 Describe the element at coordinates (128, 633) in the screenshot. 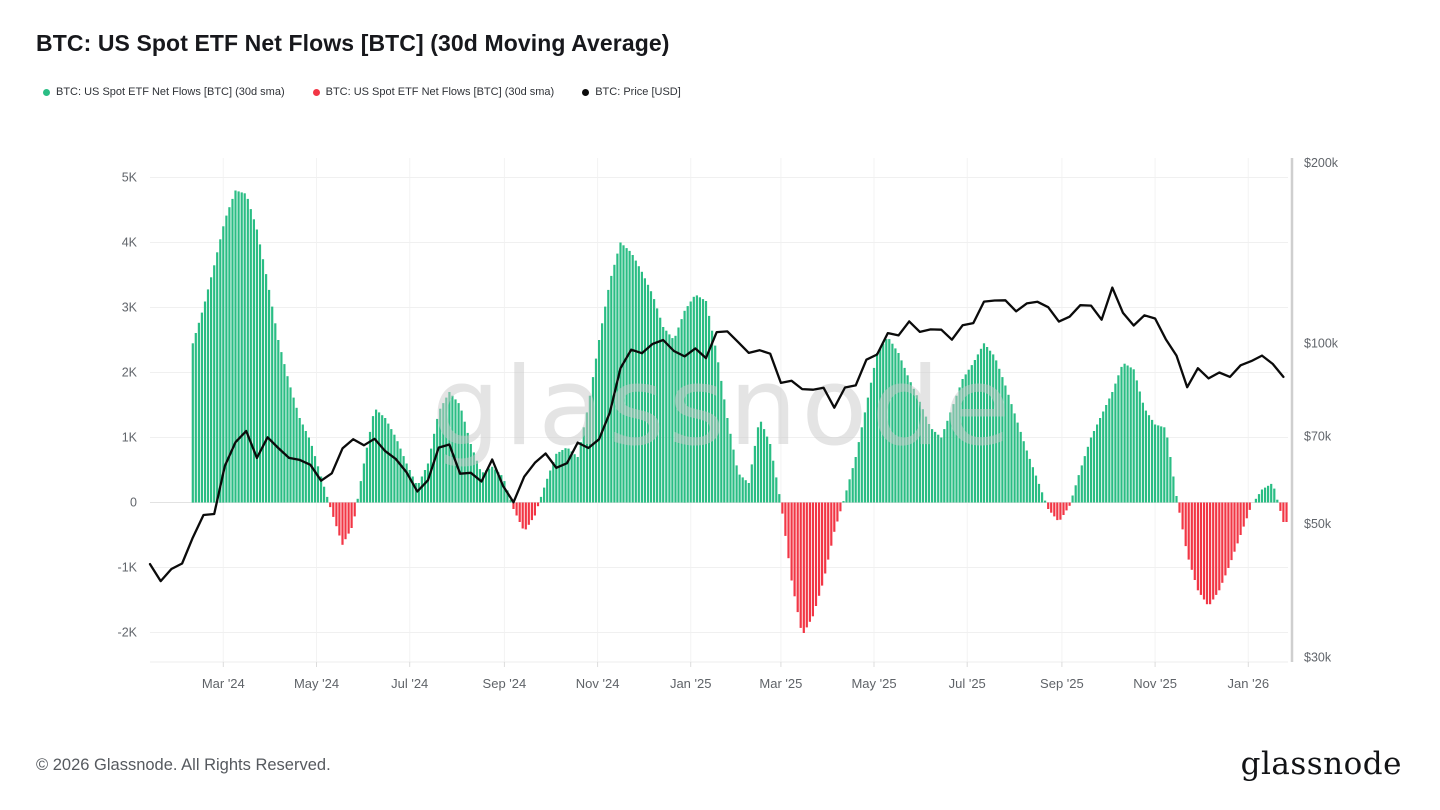

I see `y-left-tick-label: -2K` at that location.